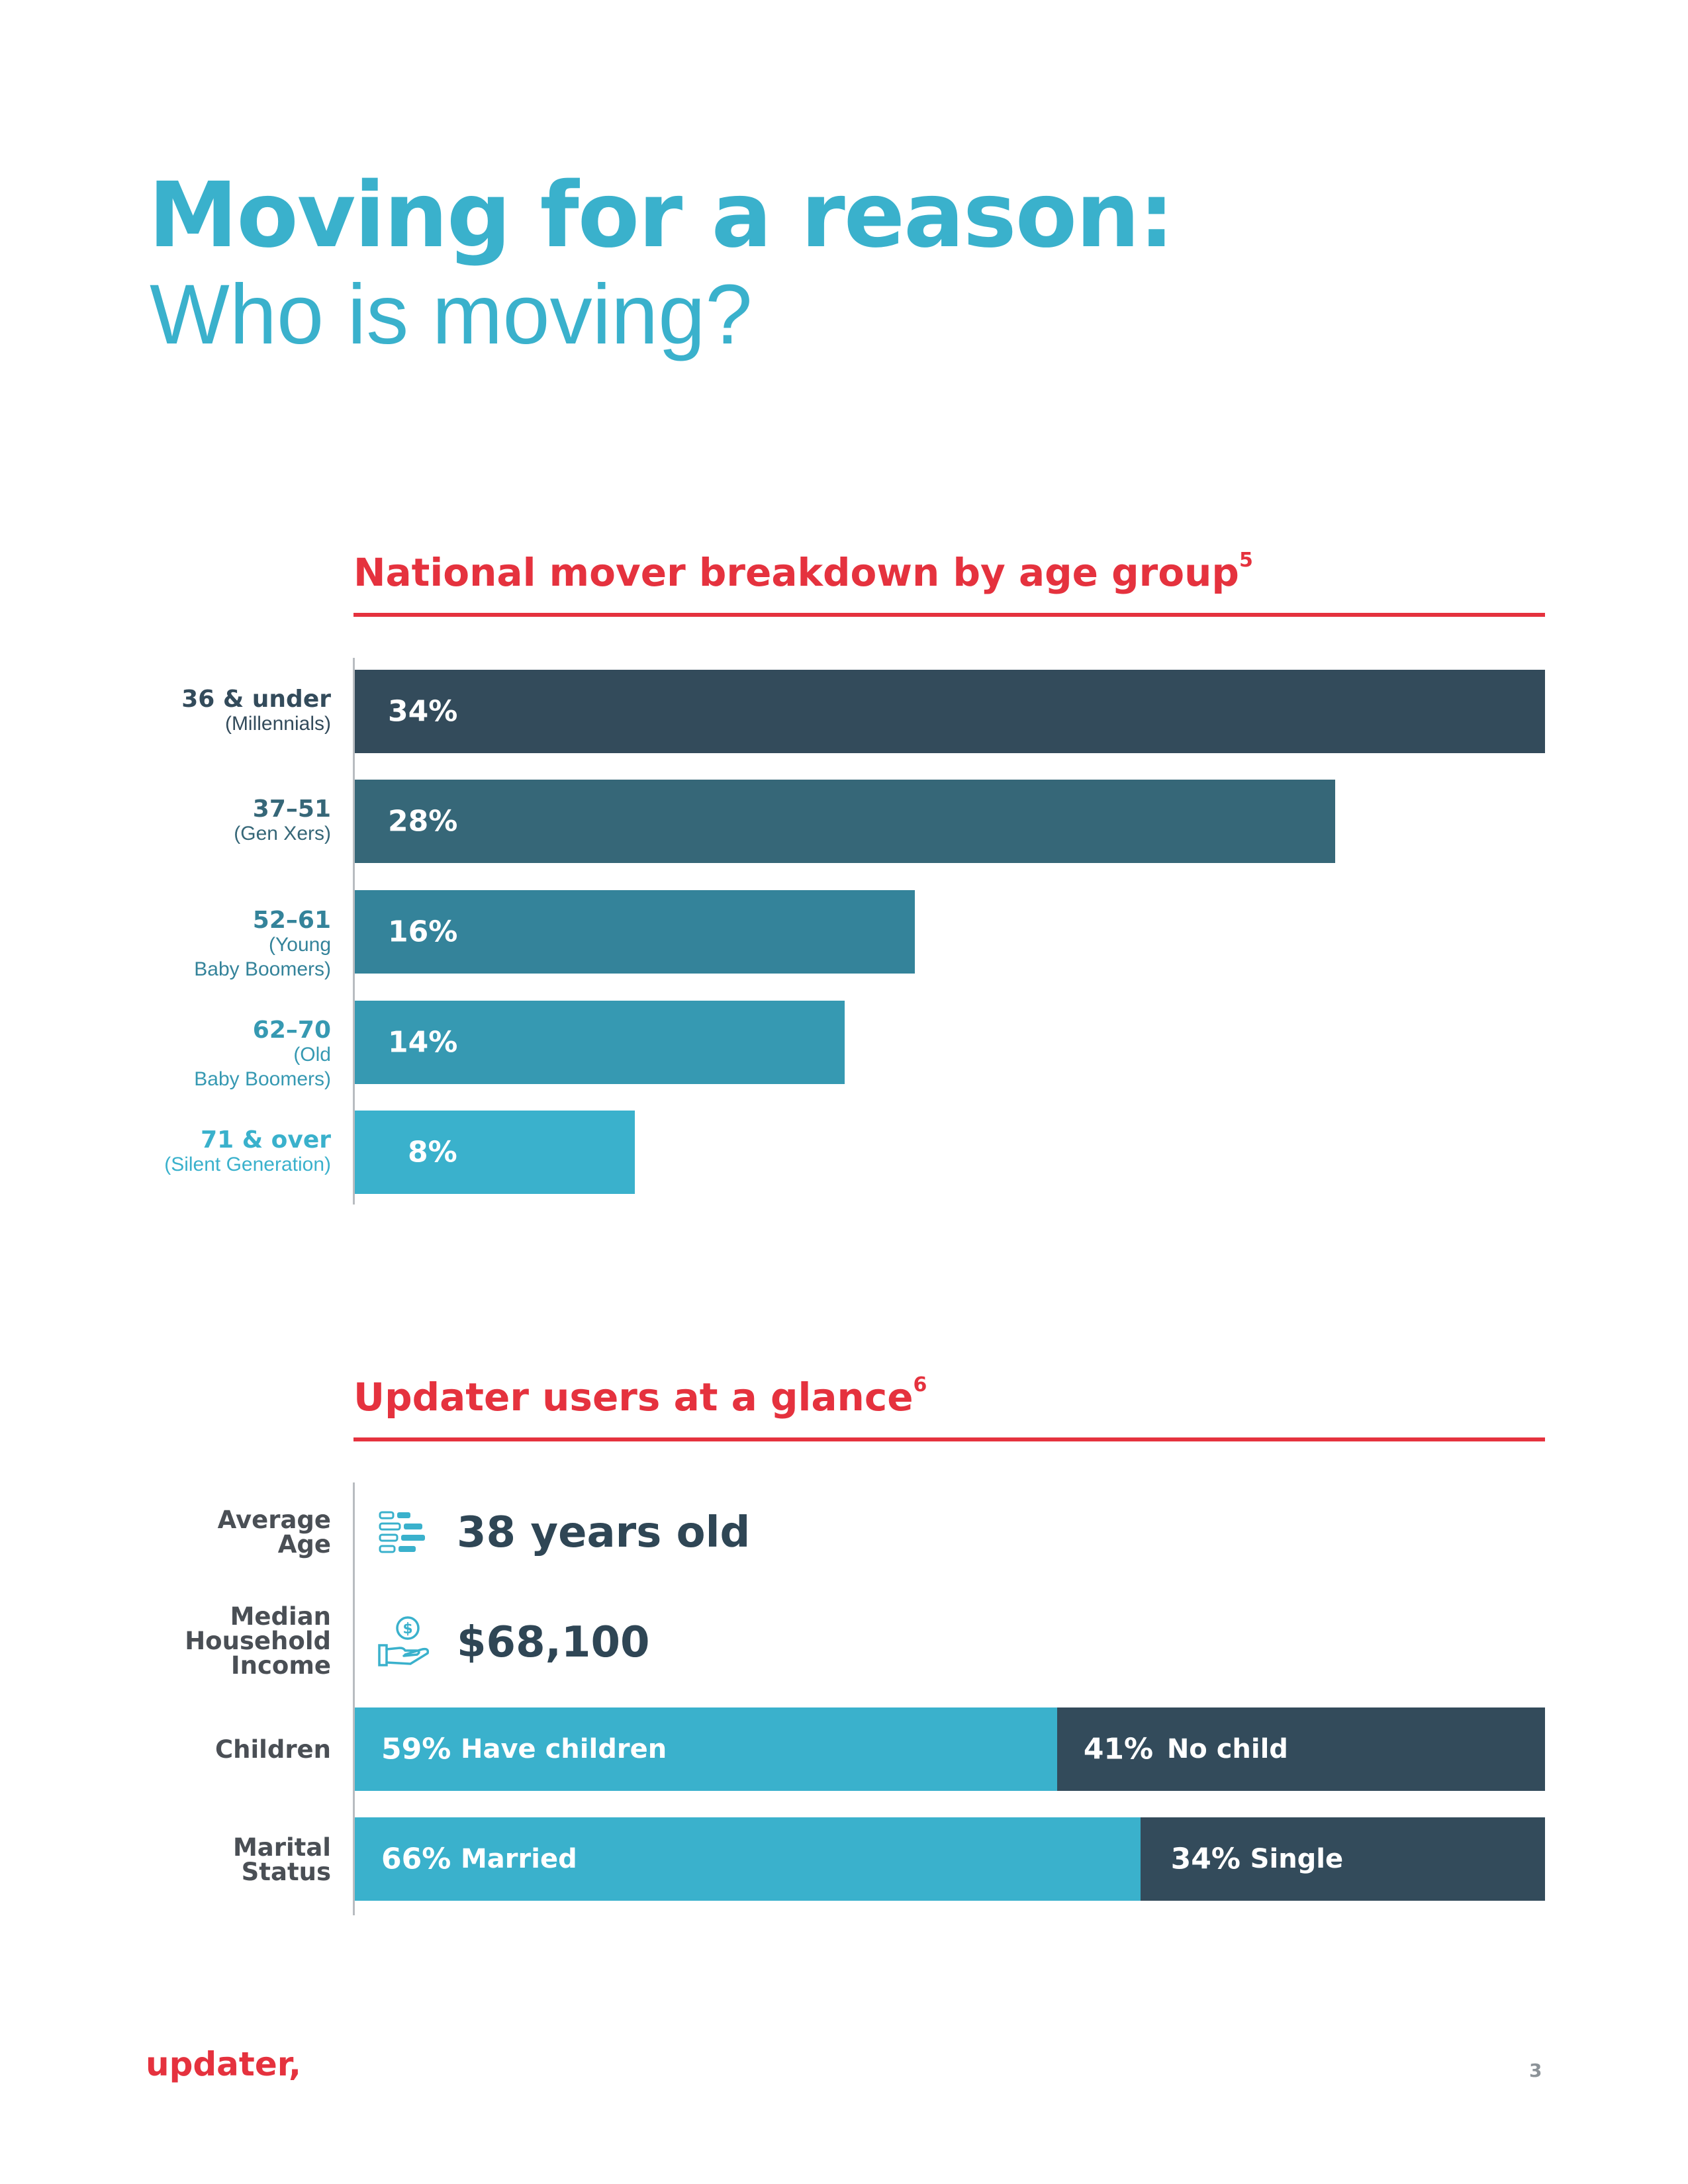 Image resolution: width=1688 pixels, height=2184 pixels. I want to click on glance-axis, so click(354, 1698).